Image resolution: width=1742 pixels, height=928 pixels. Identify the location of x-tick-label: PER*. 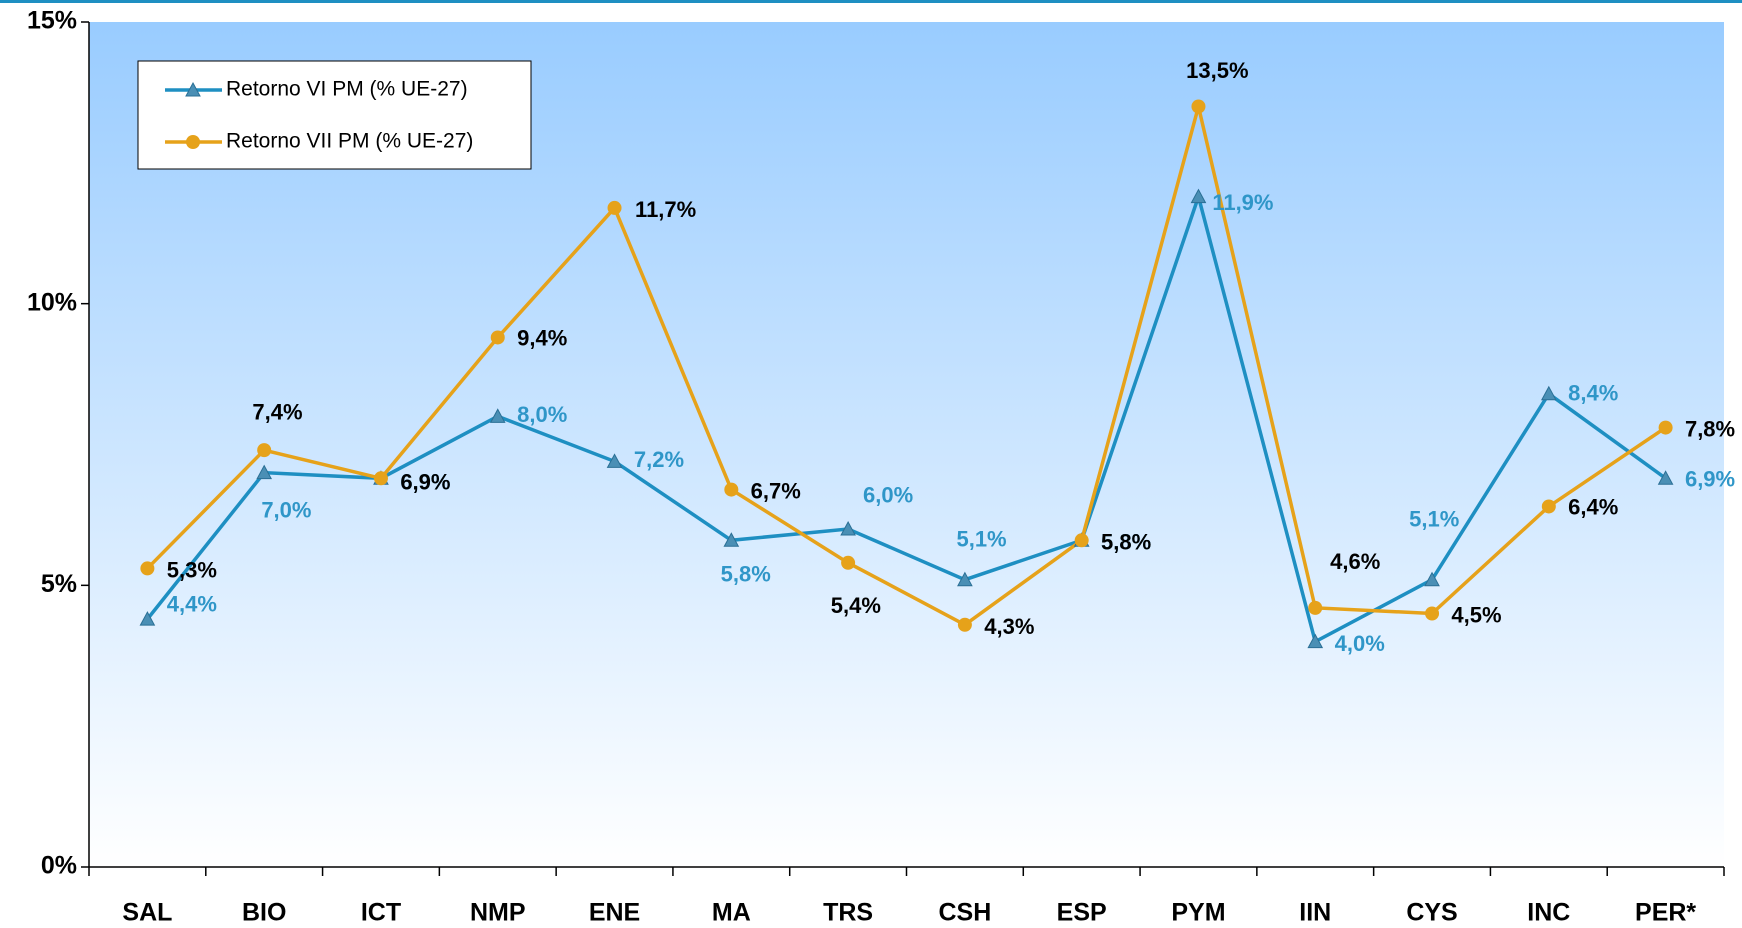
(1665, 913).